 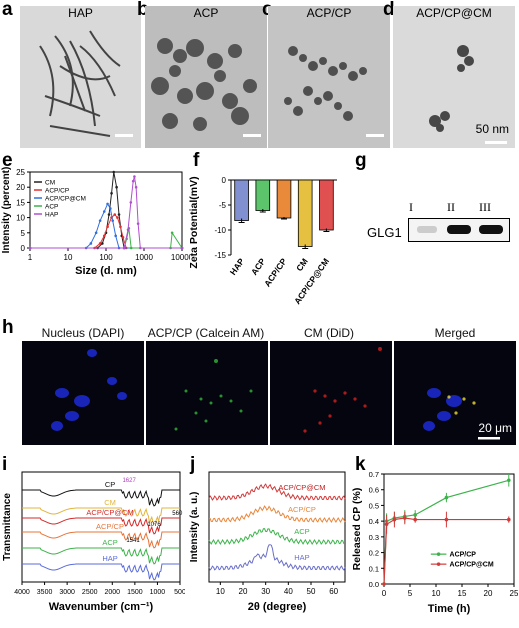 I want to click on fluor-title-merged: Merged, so click(x=455, y=333).